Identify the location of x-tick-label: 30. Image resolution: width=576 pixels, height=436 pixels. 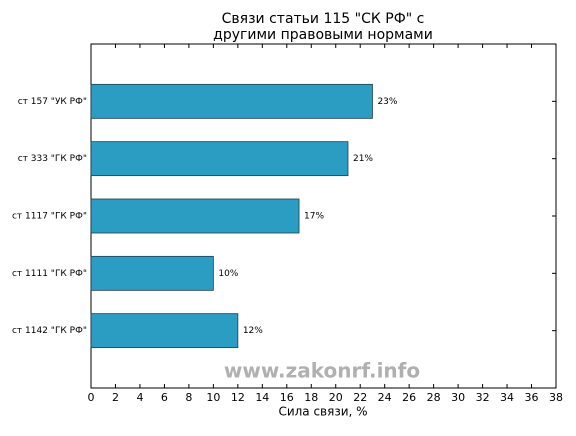
(458, 397).